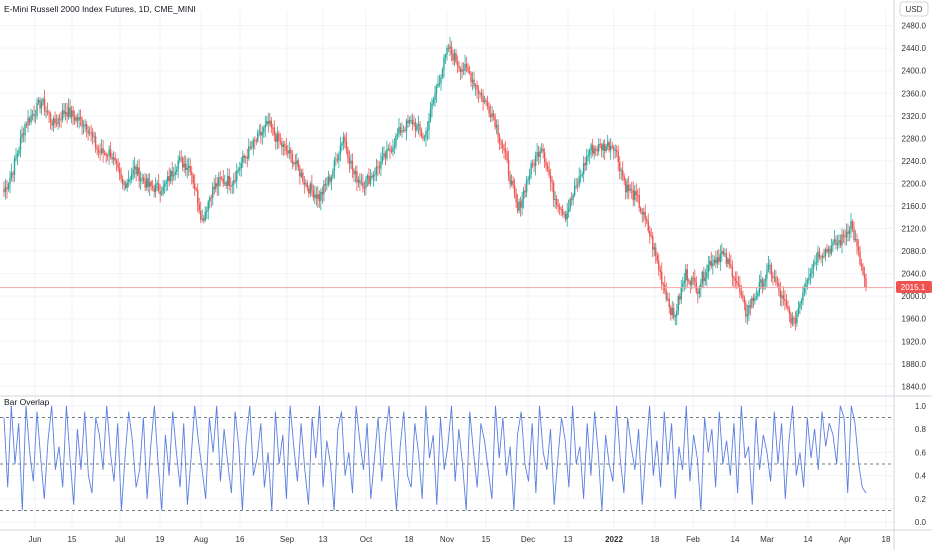 Image resolution: width=932 pixels, height=550 pixels. Describe the element at coordinates (914, 386) in the screenshot. I see `price-tick-label: 1840.0` at that location.